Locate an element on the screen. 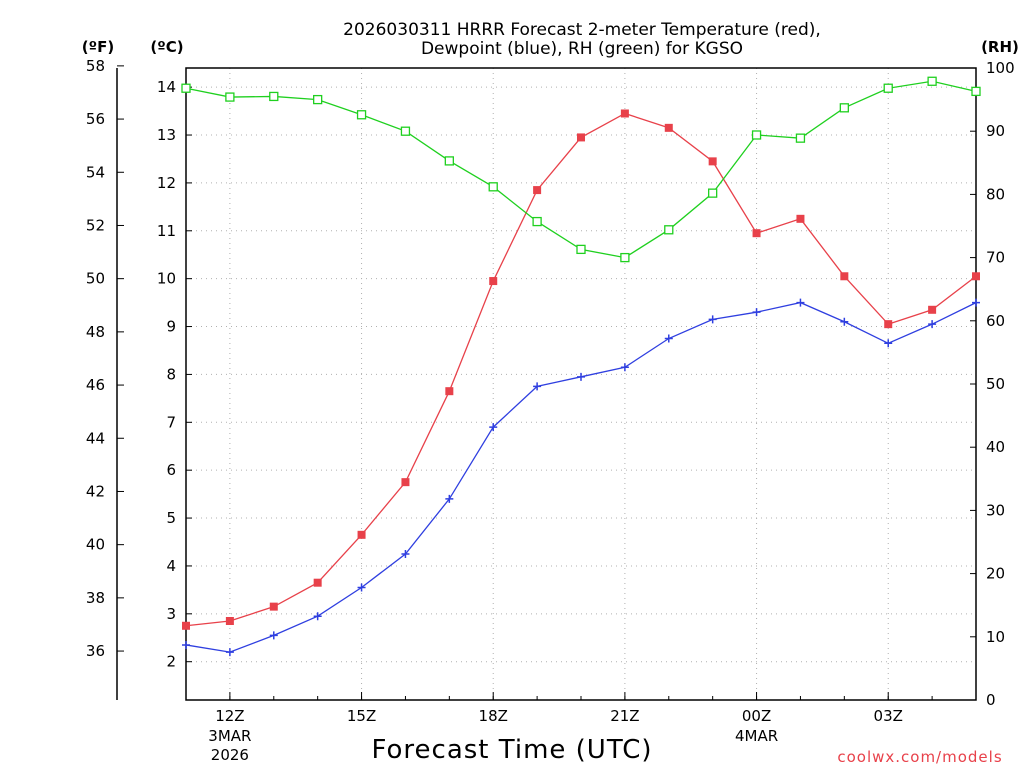 This screenshot has width=1024, height=768. fahrenheit-tick-label: 50 is located at coordinates (95, 279).